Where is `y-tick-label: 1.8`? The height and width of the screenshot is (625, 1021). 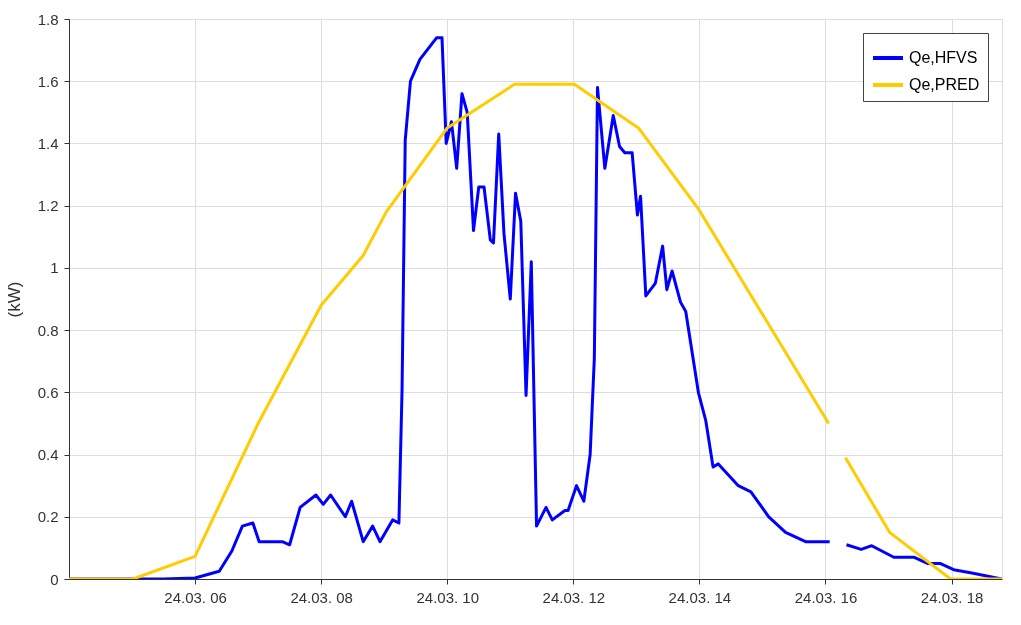
y-tick-label: 1.8 is located at coordinates (48, 19).